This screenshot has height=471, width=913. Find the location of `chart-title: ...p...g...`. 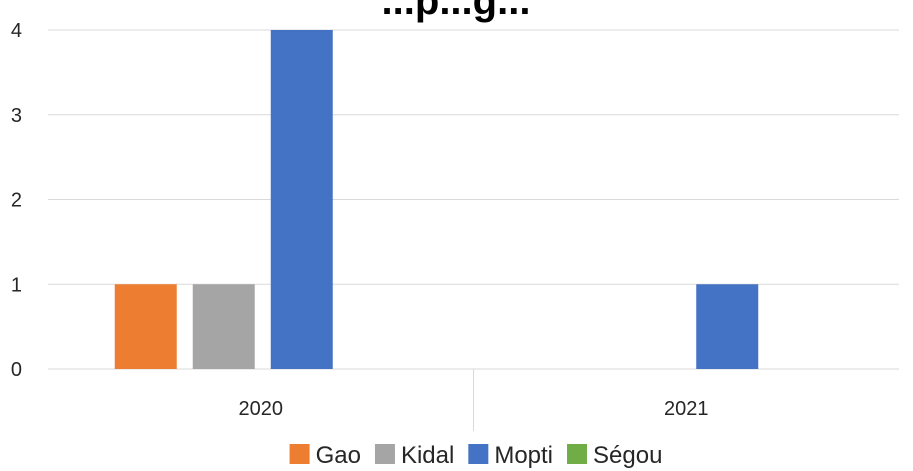

chart-title: ...p...g... is located at coordinates (456, 11).